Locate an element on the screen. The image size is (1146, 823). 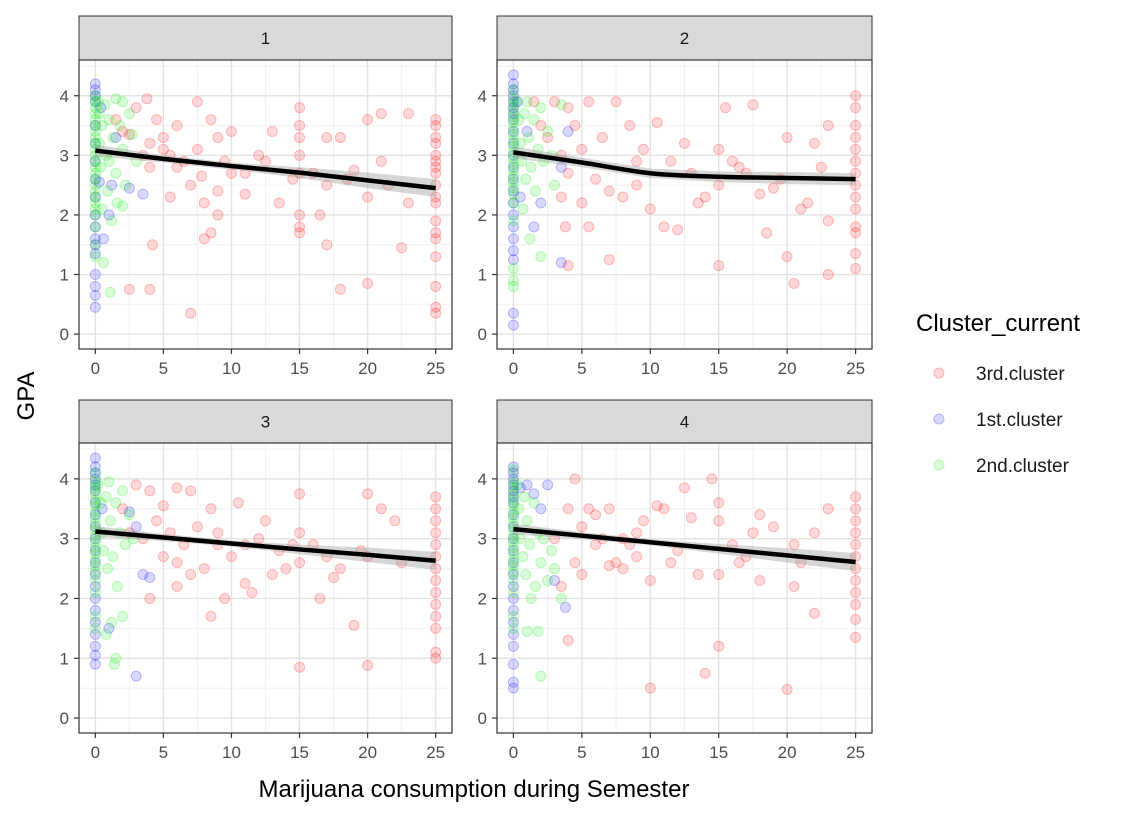
legend-label: 1st.cluster is located at coordinates (1019, 420).